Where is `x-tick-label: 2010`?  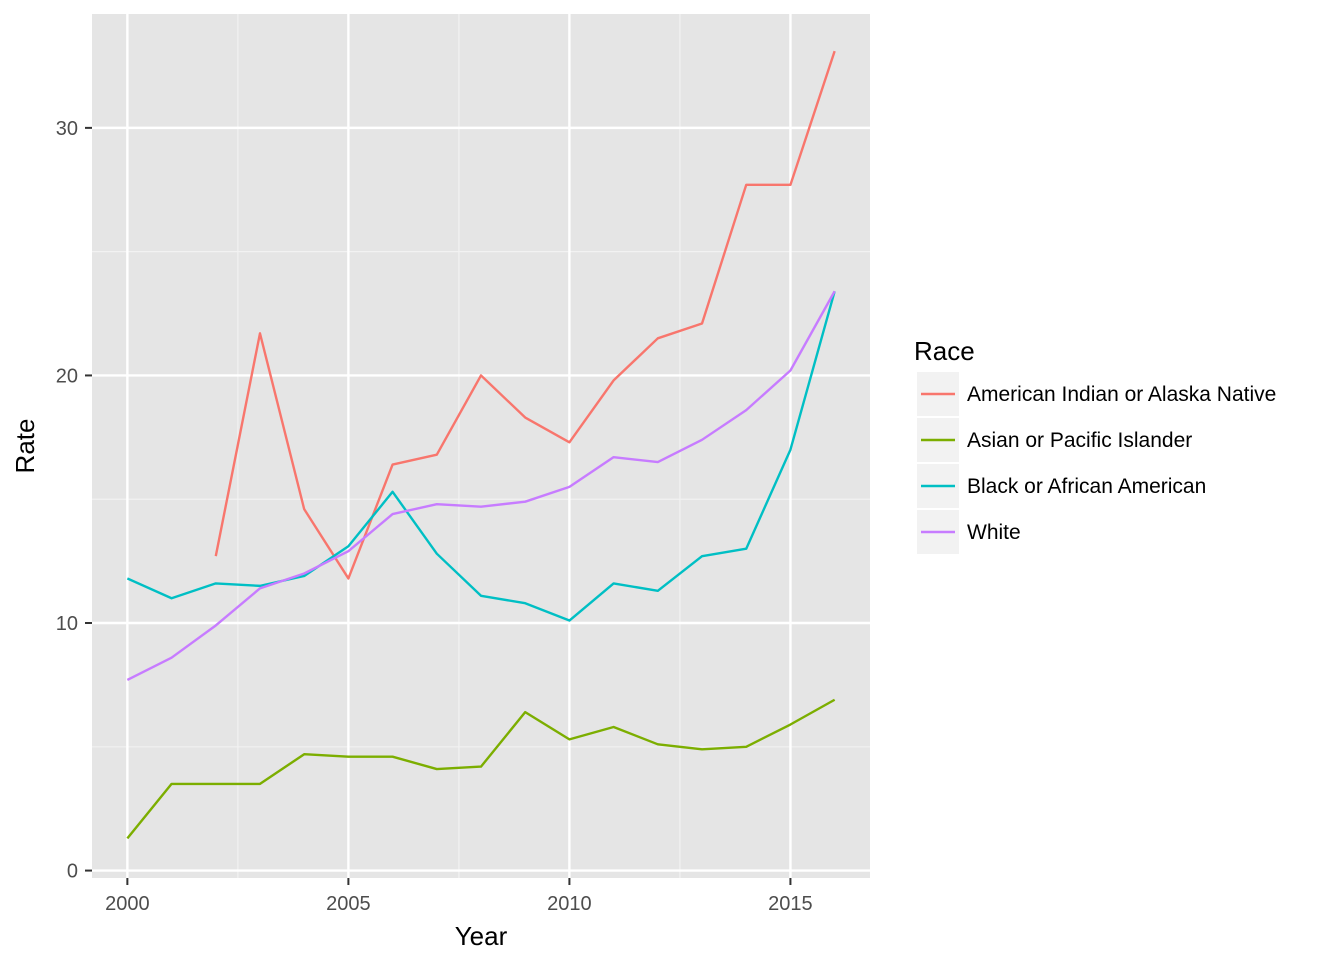 x-tick-label: 2010 is located at coordinates (569, 904).